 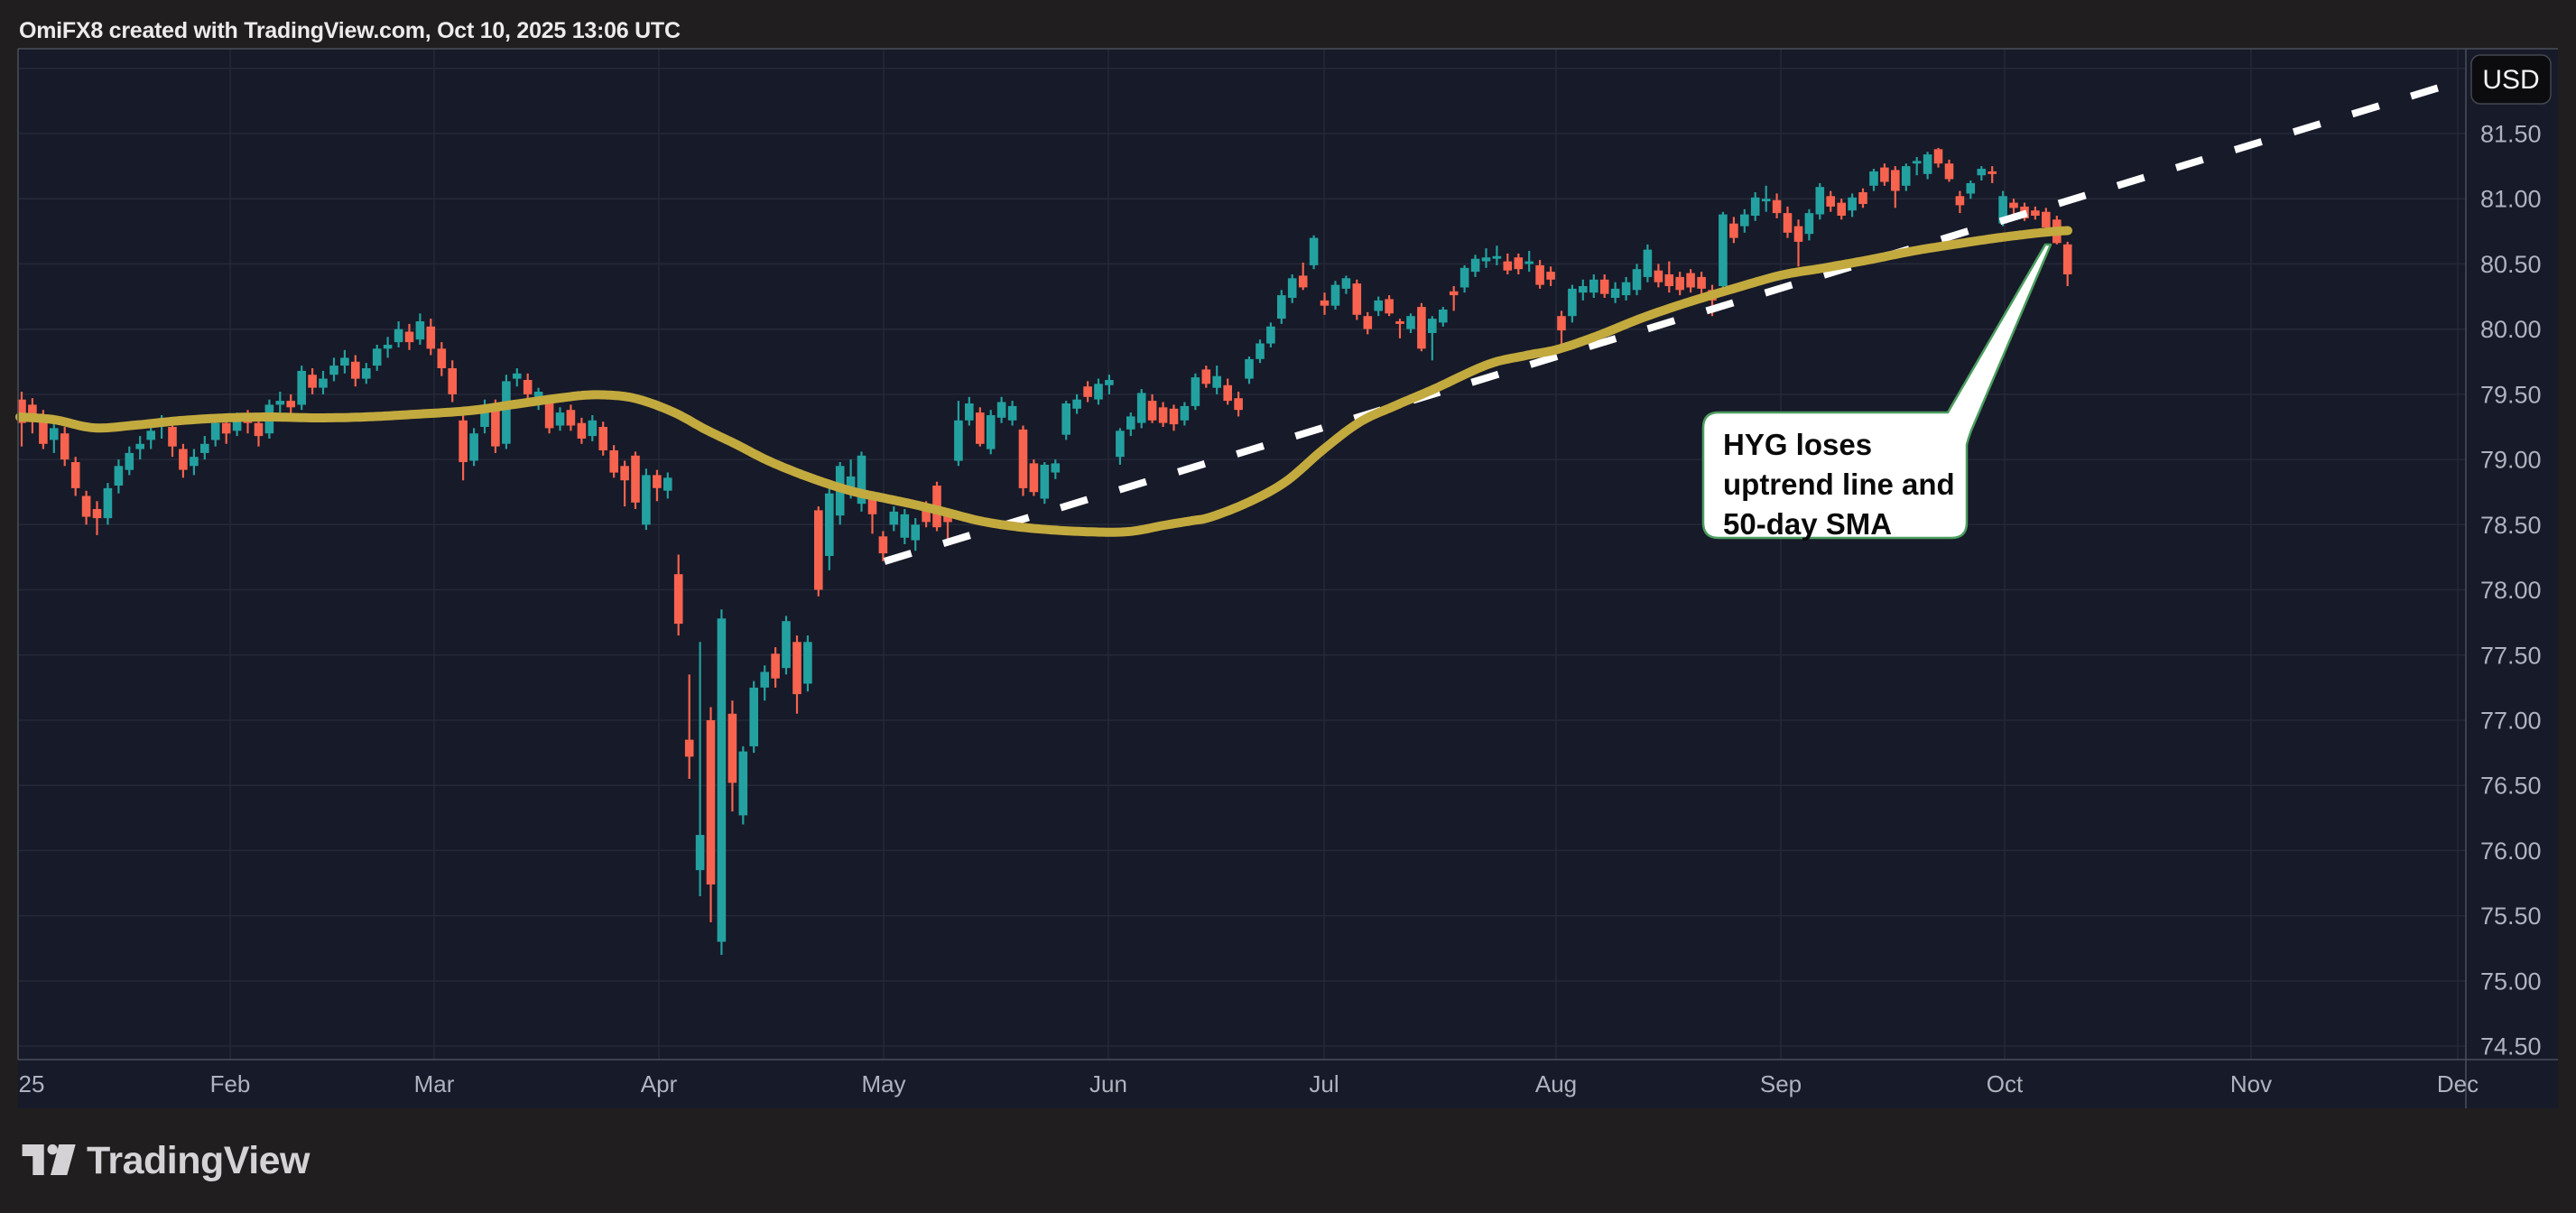 I want to click on svg-text: Jul, so click(x=1324, y=1083).